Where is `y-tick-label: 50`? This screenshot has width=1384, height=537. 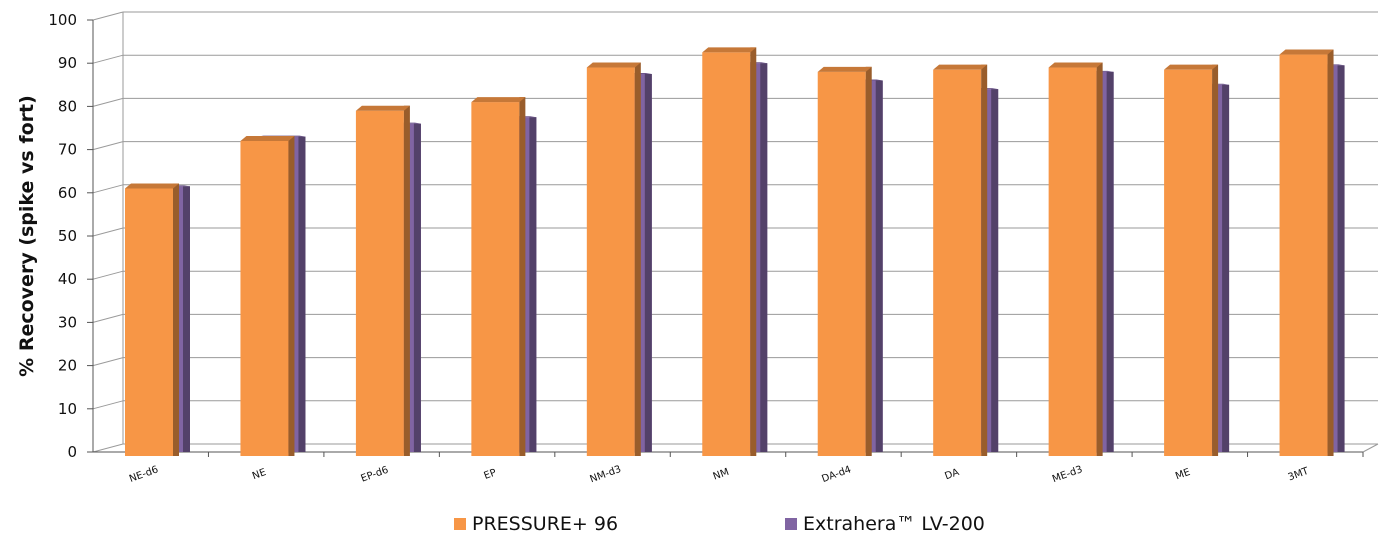 y-tick-label: 50 is located at coordinates (67, 236).